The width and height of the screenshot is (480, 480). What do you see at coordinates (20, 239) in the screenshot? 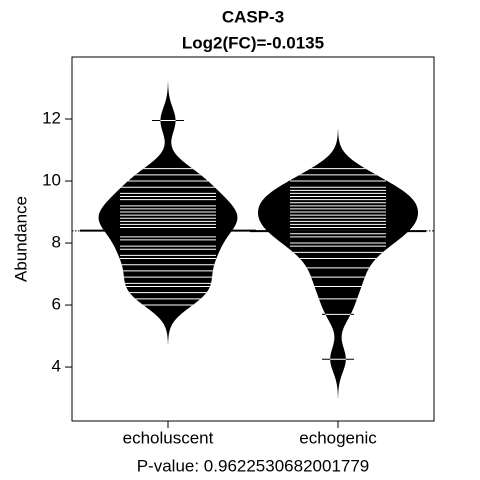
I see `y-axis-label: Abundance` at bounding box center [20, 239].